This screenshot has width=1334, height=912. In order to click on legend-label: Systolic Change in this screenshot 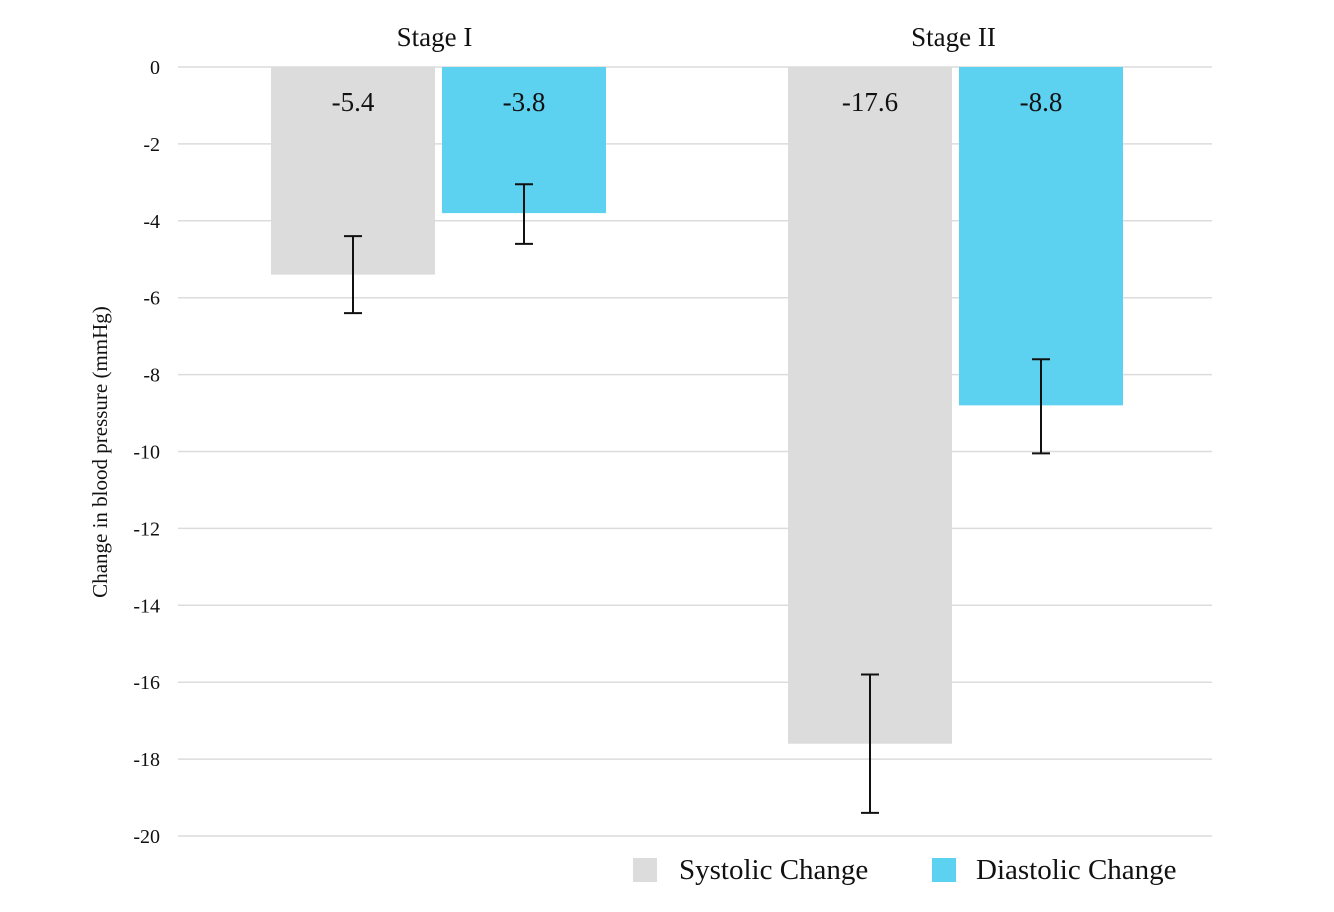, I will do `click(773, 870)`.